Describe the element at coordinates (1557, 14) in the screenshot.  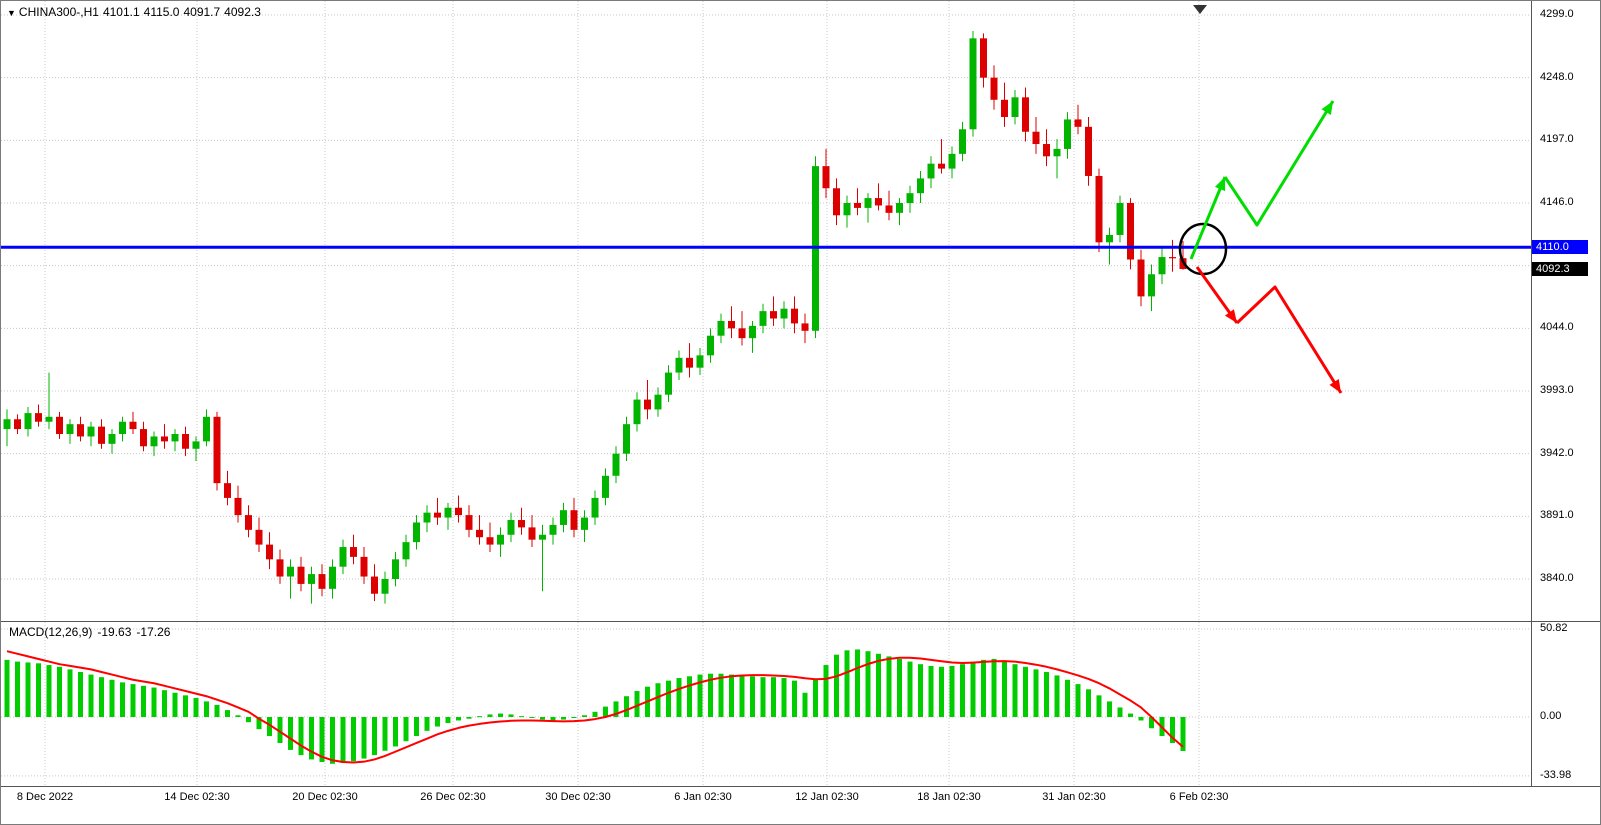
I see `price-axis-label: 4299.0` at that location.